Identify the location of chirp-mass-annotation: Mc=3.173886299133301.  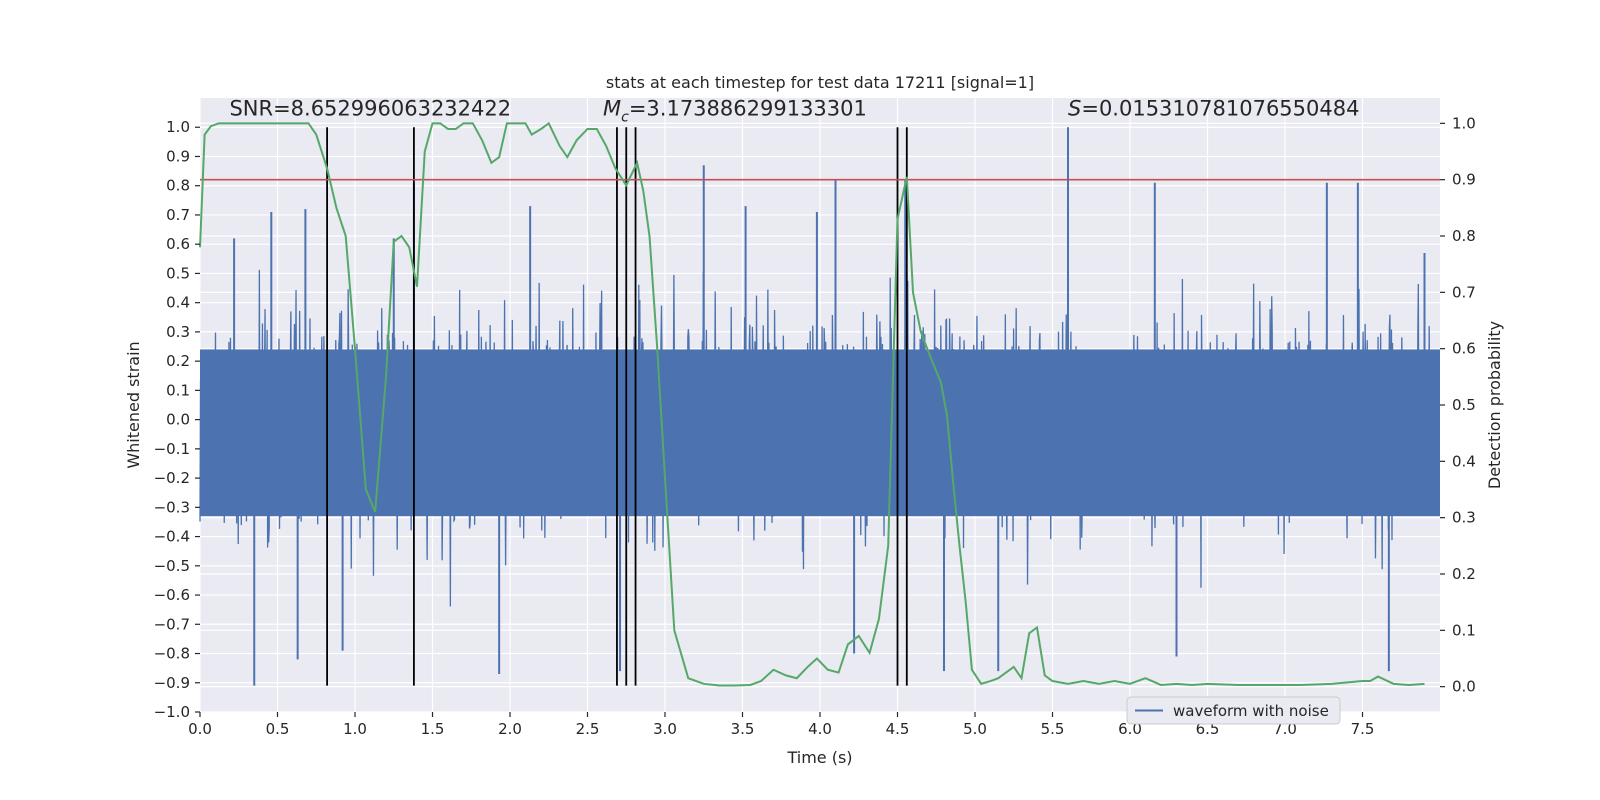
(735, 111).